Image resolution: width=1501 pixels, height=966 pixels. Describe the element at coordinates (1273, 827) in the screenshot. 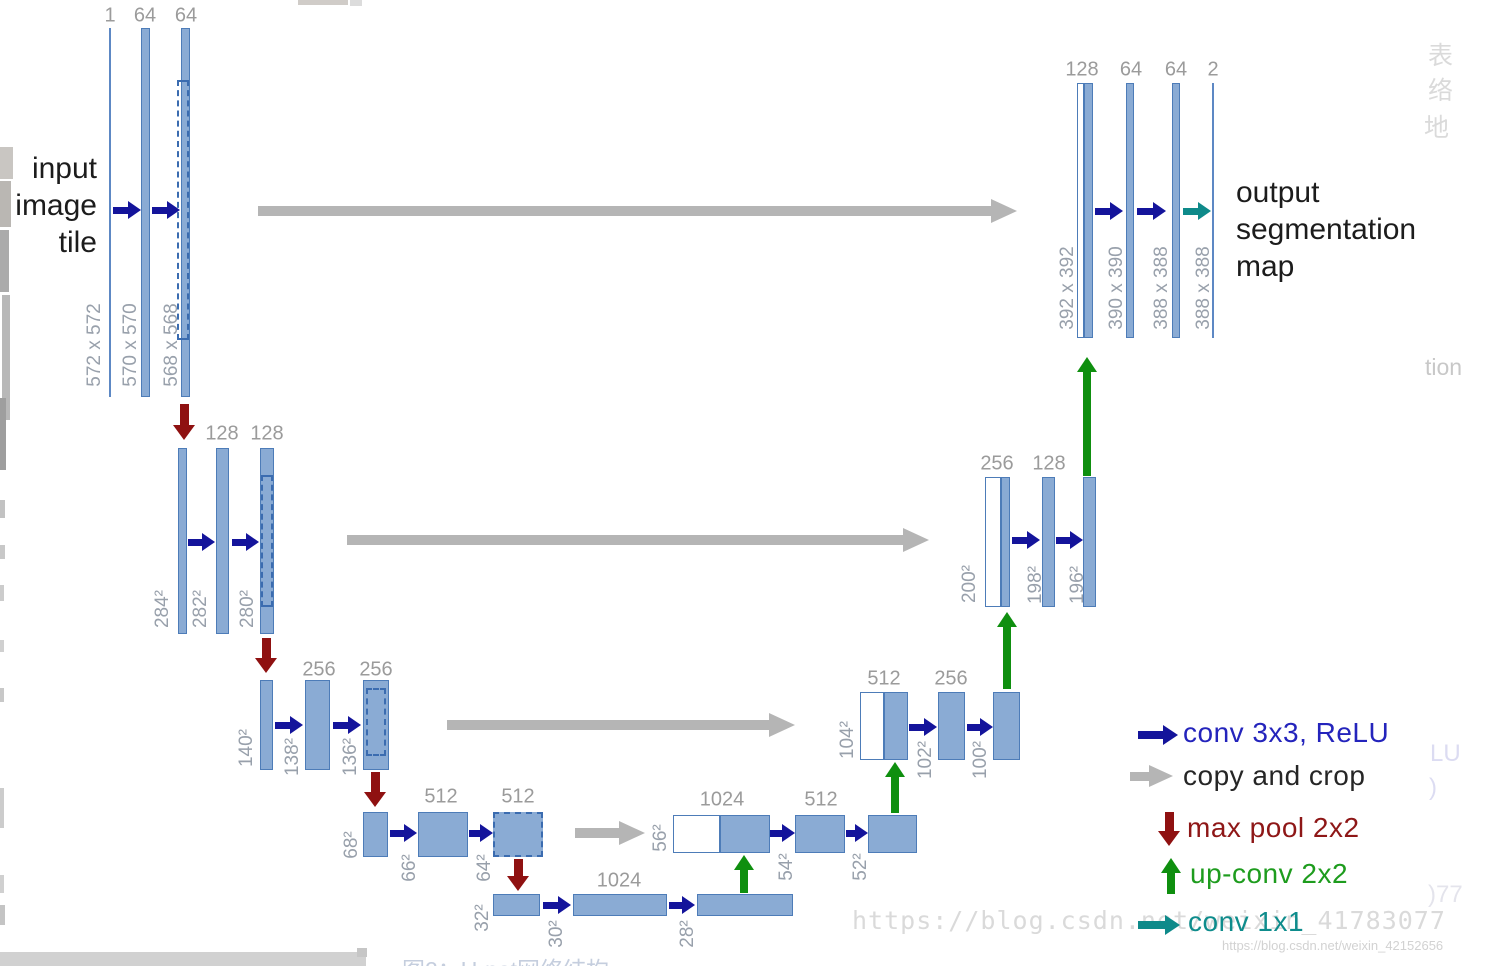

I see `legend-label: max pool 2x2` at that location.